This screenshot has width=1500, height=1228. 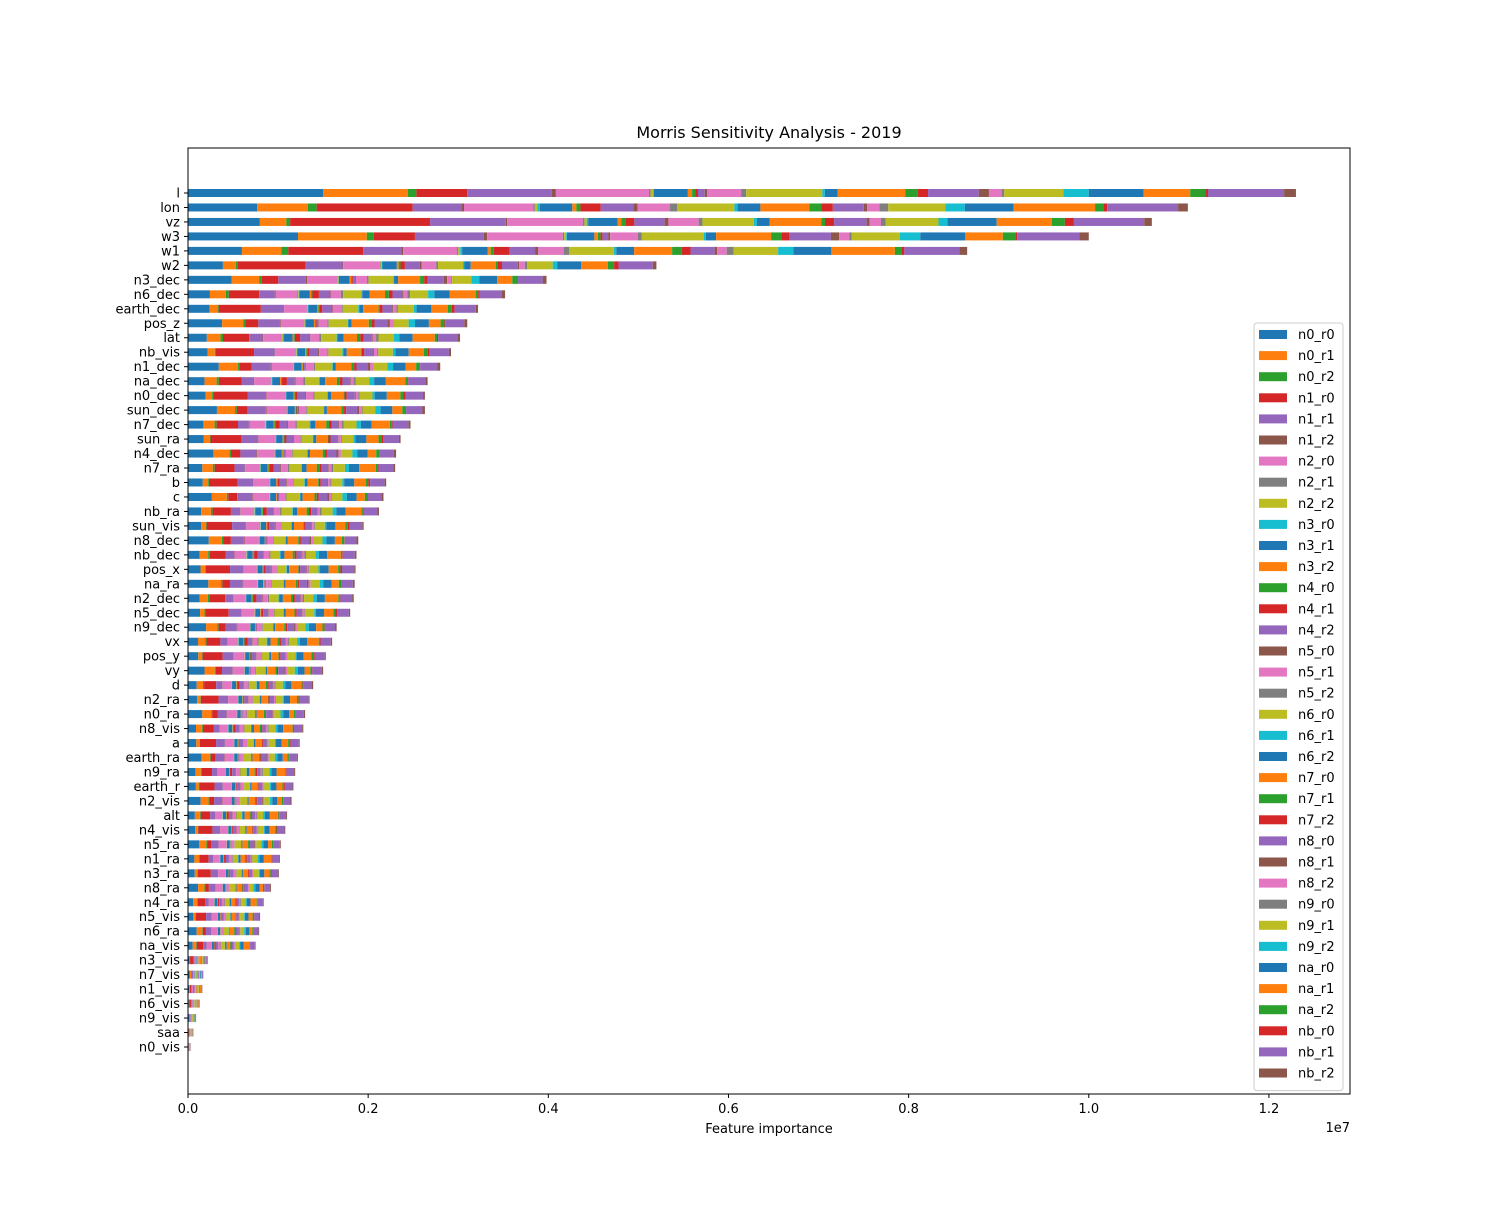 What do you see at coordinates (159, 961) in the screenshot?
I see `y-tick-label: n3_vis` at bounding box center [159, 961].